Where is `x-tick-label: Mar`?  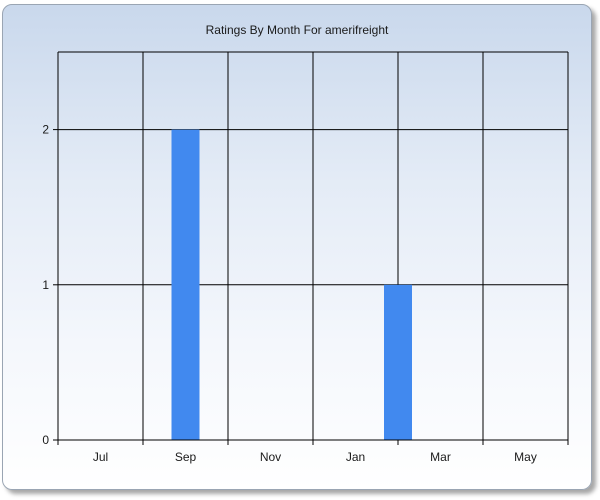 x-tick-label: Mar is located at coordinates (440, 457).